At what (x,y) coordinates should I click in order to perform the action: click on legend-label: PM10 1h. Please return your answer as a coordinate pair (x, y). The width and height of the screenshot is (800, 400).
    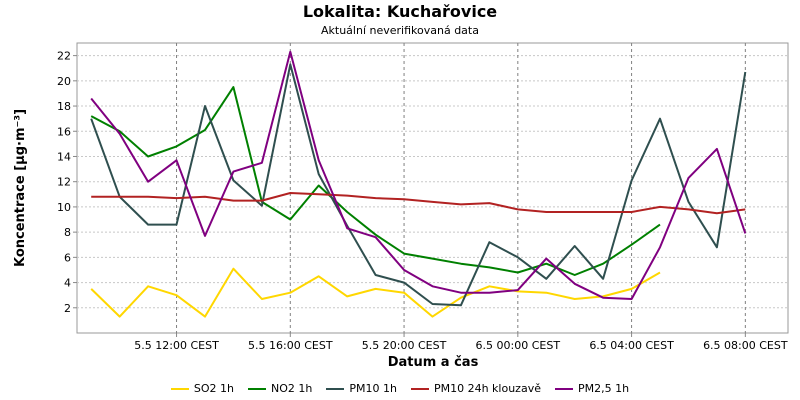
    Looking at the image, I should click on (373, 388).